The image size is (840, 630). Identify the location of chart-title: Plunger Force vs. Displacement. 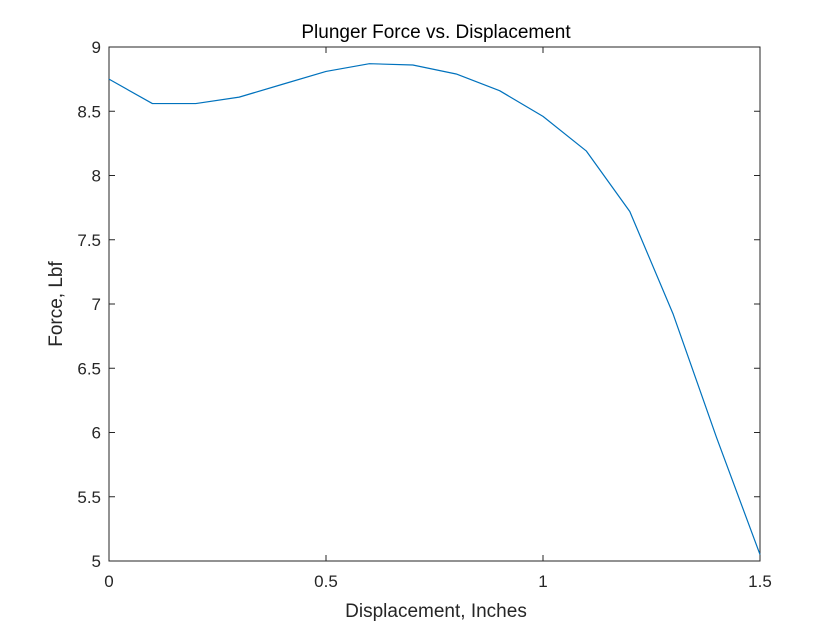
(436, 32).